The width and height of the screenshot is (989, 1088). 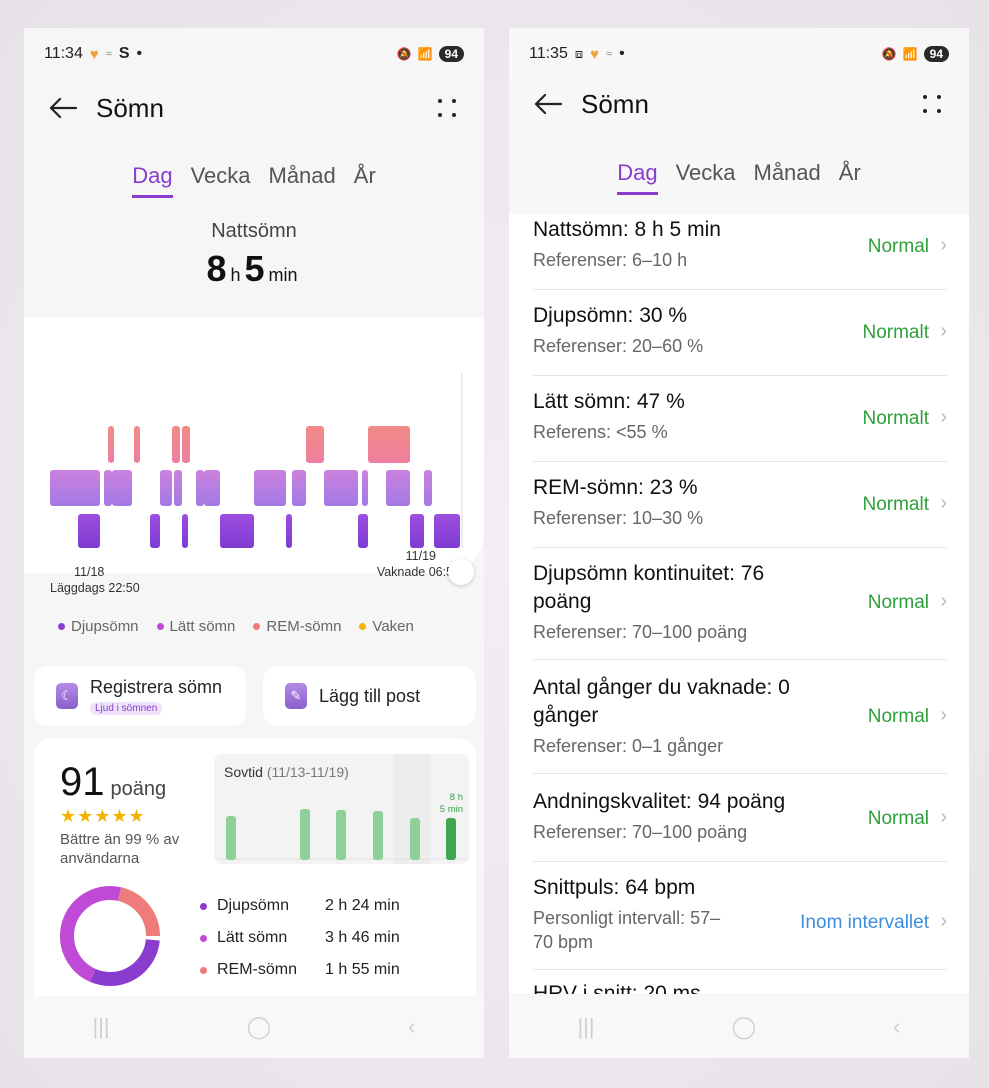 What do you see at coordinates (108, 54) in the screenshot?
I see `wave-icon: ≈` at bounding box center [108, 54].